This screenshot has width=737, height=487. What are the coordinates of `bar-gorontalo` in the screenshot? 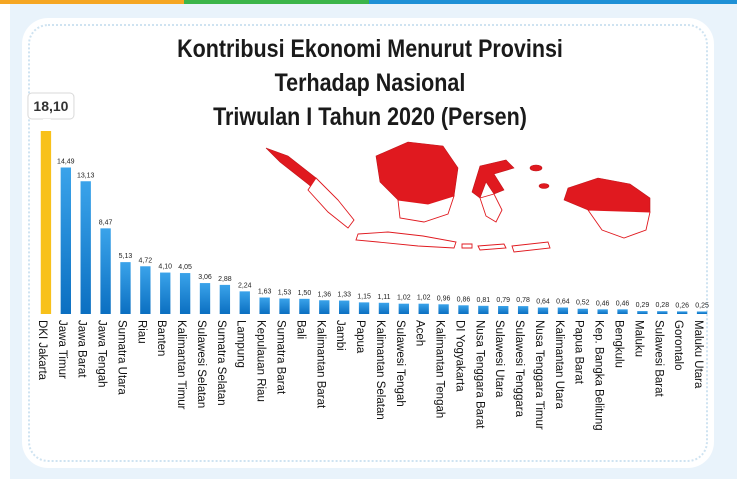 It's located at (682, 312).